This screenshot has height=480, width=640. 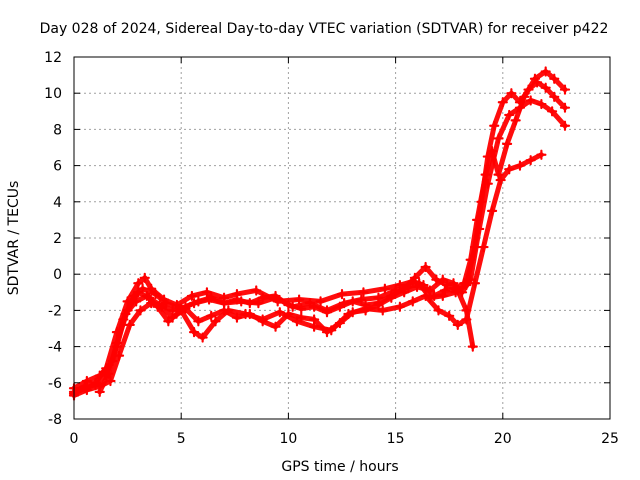 I want to click on y-tick-label: 8, so click(x=57, y=130).